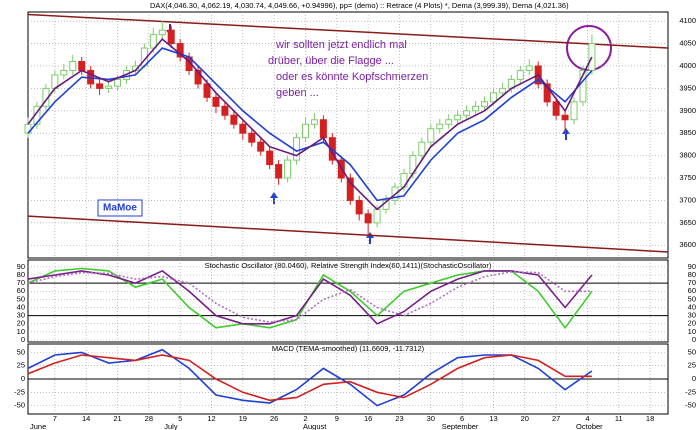  Describe the element at coordinates (687, 155) in the screenshot. I see `y-tick-label: 3800` at that location.